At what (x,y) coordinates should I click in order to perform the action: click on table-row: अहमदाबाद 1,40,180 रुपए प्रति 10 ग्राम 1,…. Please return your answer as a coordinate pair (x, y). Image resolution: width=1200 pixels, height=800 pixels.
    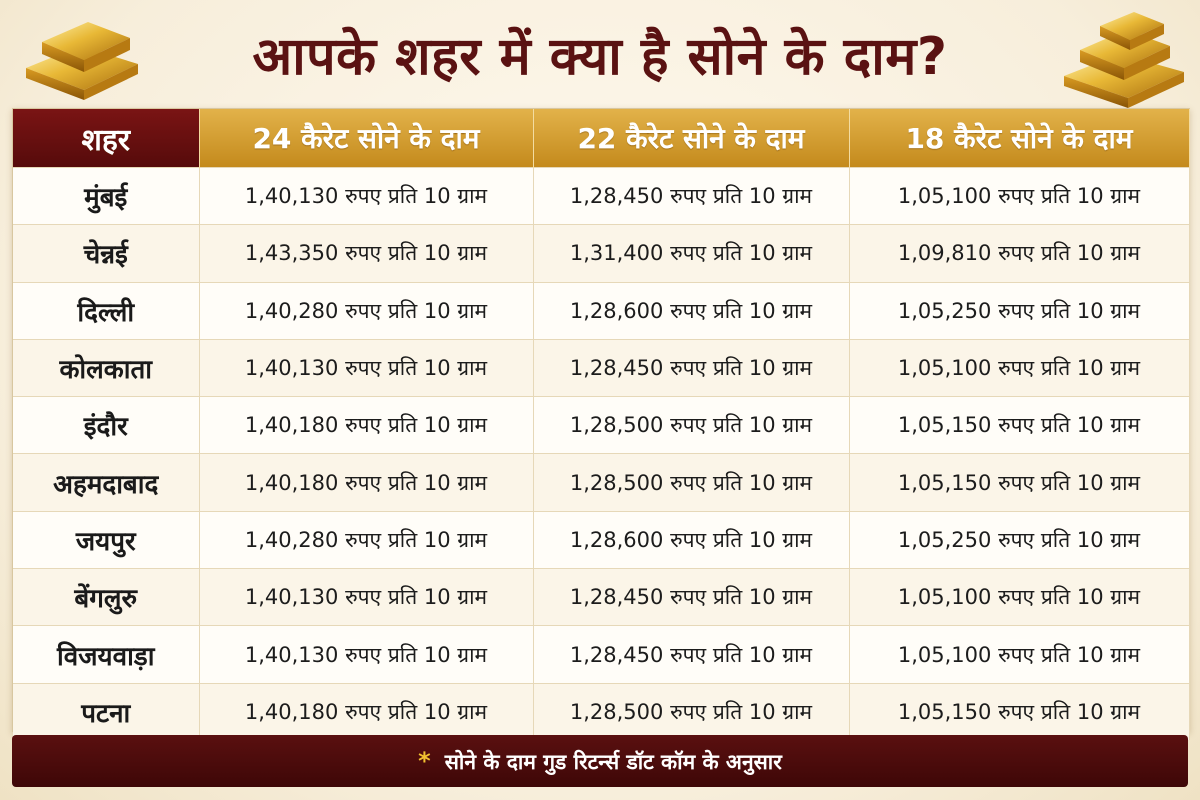
    Looking at the image, I should click on (601, 482).